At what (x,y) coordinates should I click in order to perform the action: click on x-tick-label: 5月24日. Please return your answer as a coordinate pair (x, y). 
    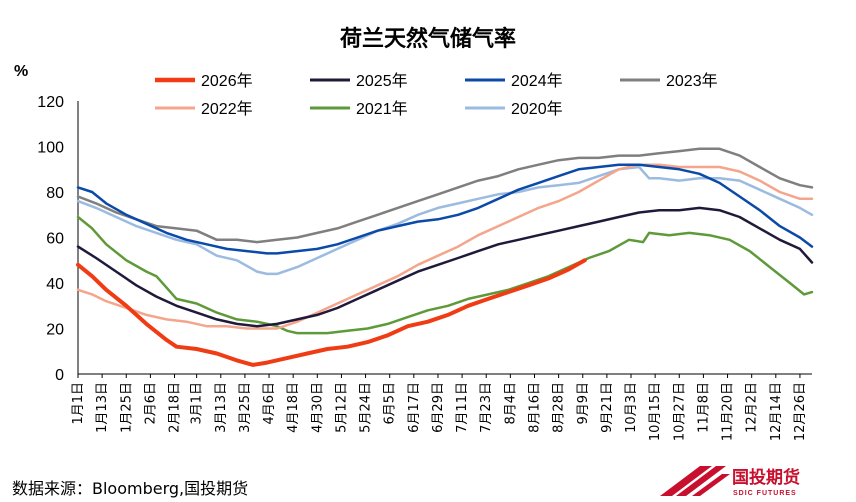
    Looking at the image, I should click on (366, 407).